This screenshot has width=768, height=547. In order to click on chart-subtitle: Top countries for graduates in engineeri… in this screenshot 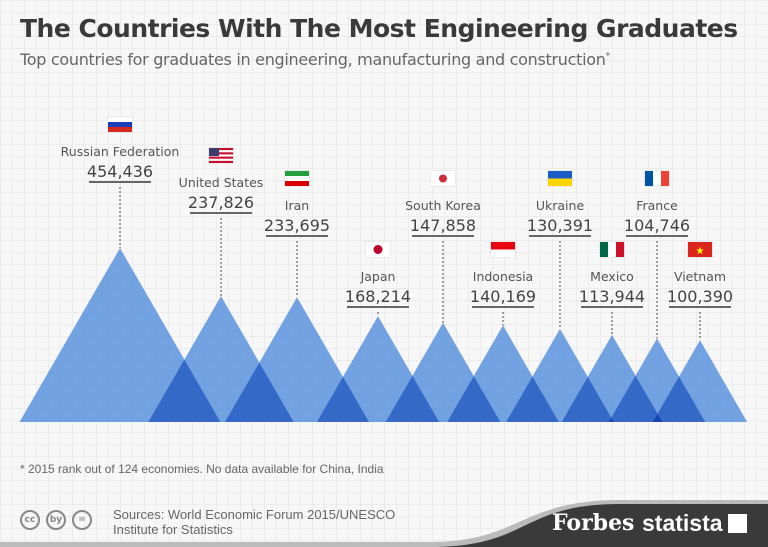, I will do `click(315, 59)`.